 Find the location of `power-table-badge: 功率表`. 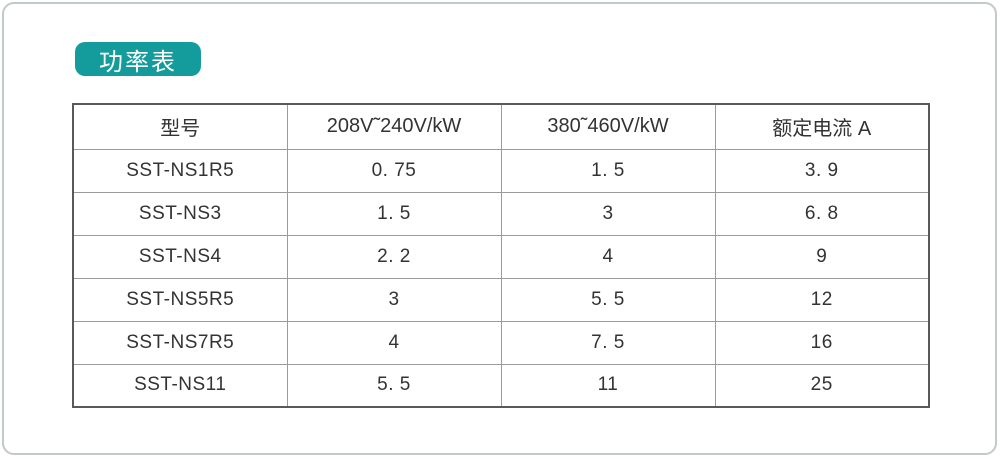

power-table-badge: 功率表 is located at coordinates (138, 59).